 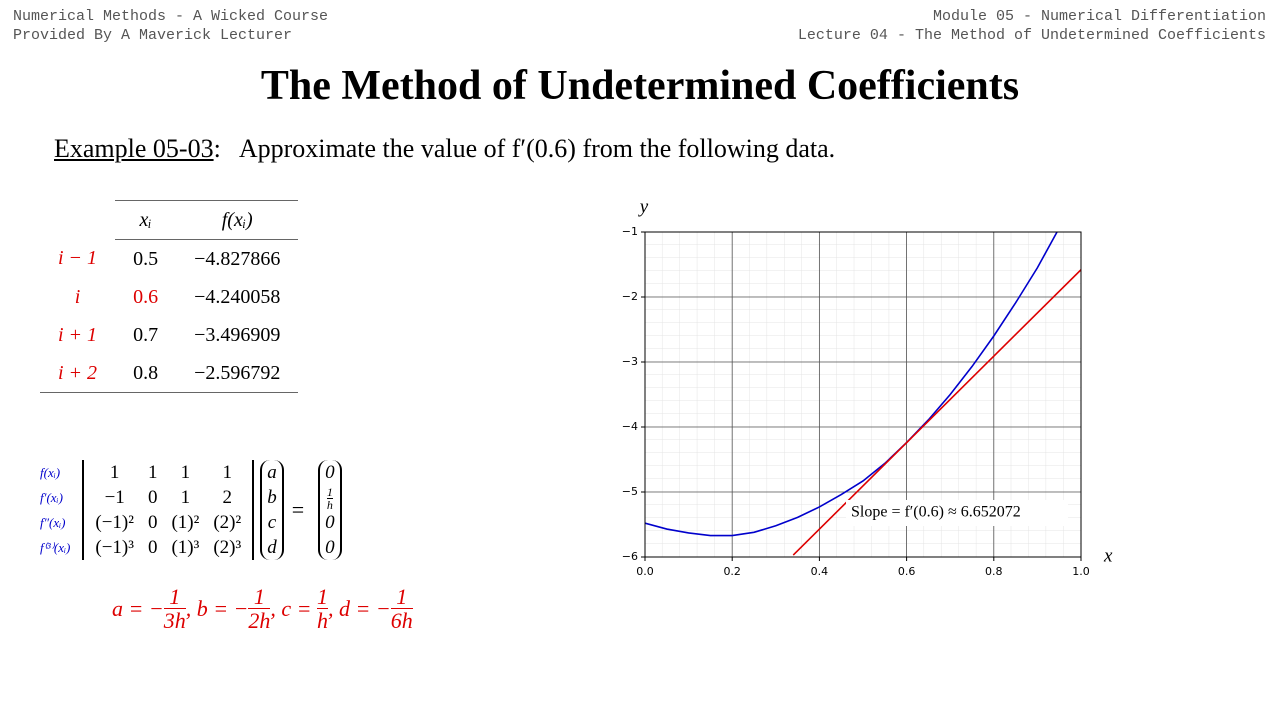 I want to click on denominator: 2h, so click(x=259, y=621).